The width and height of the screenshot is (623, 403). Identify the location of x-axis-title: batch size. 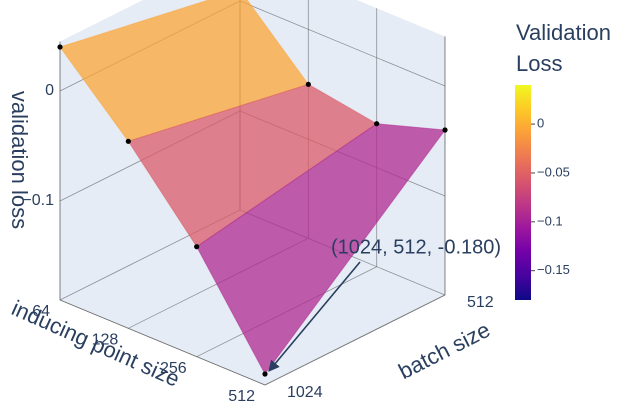
(444, 350).